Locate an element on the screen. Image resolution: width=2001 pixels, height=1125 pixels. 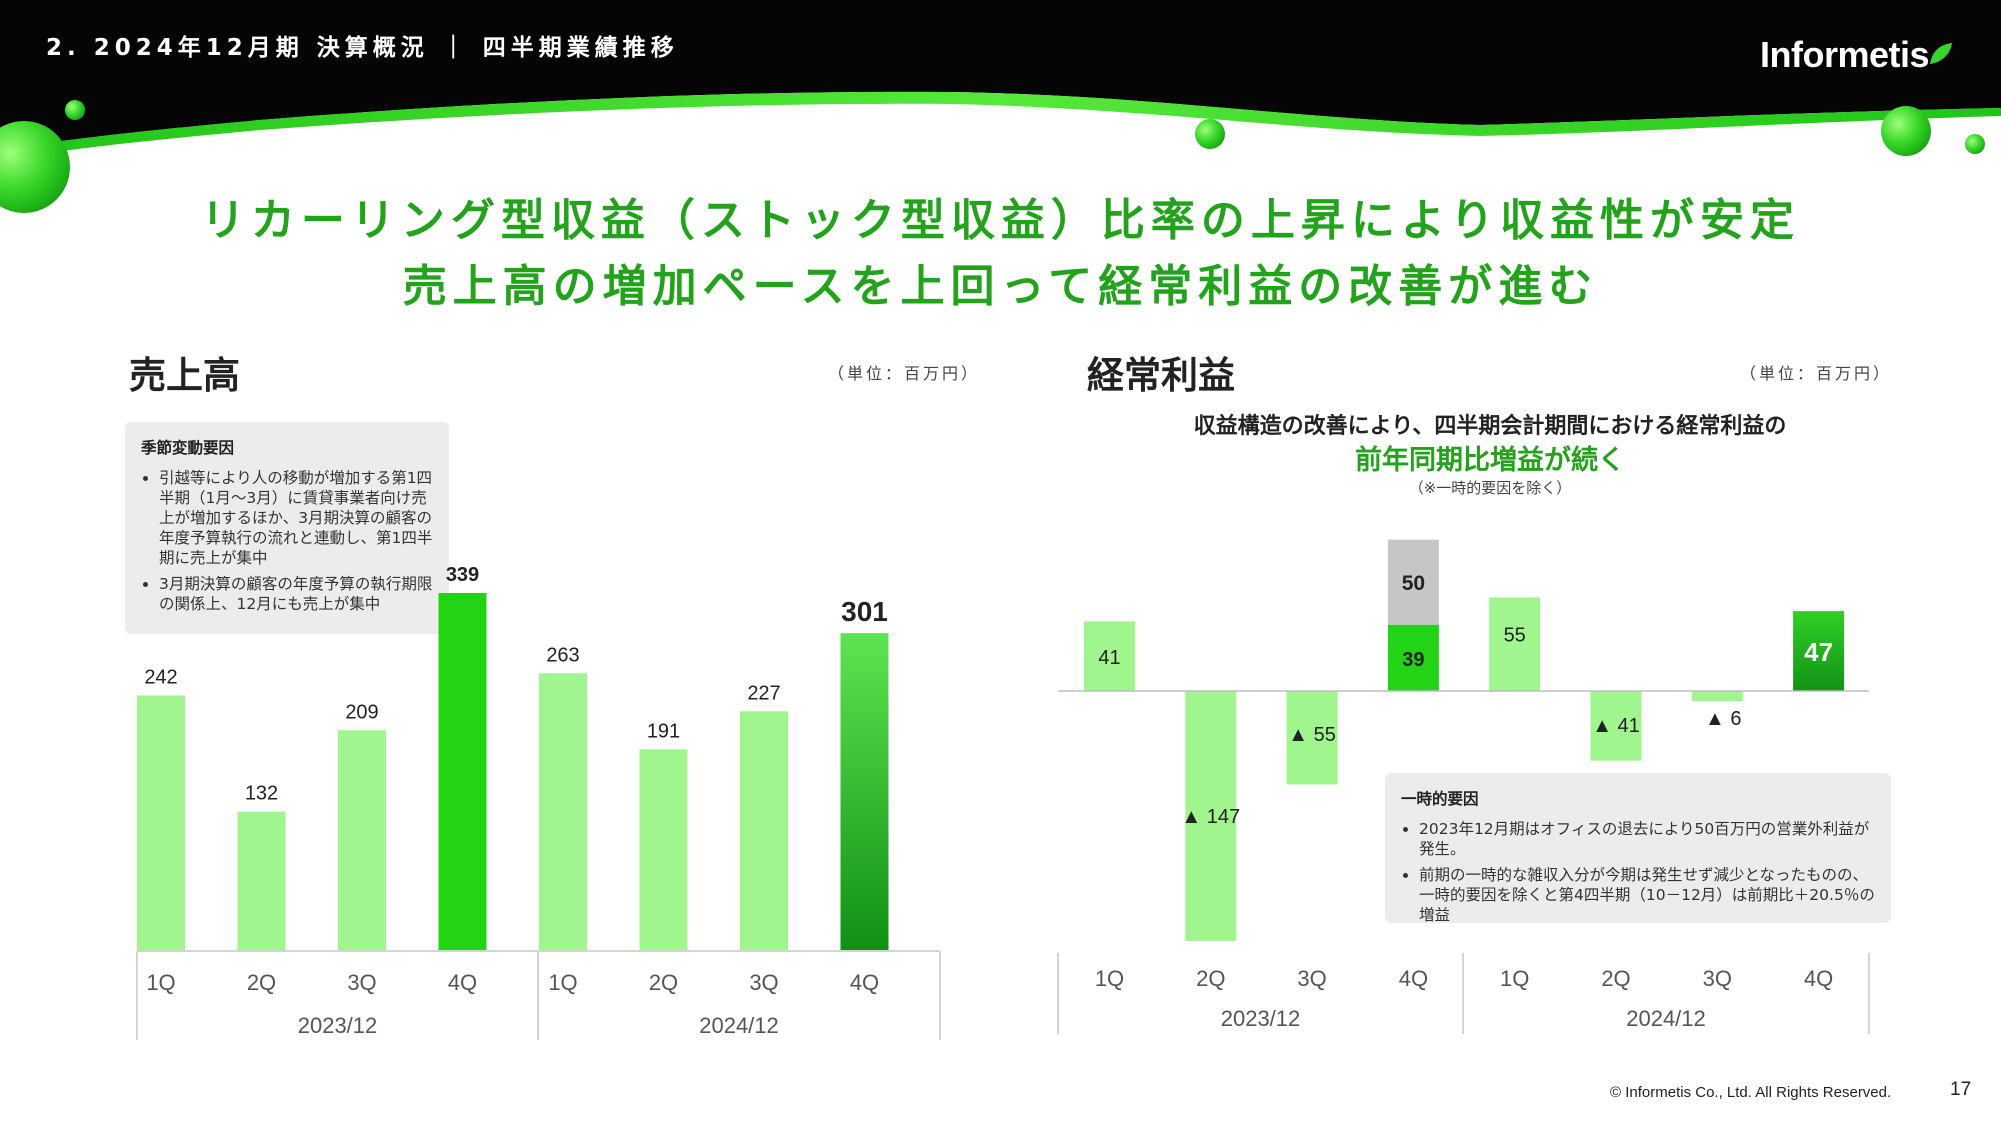
profit-bar-label: 41 is located at coordinates (1109, 658).